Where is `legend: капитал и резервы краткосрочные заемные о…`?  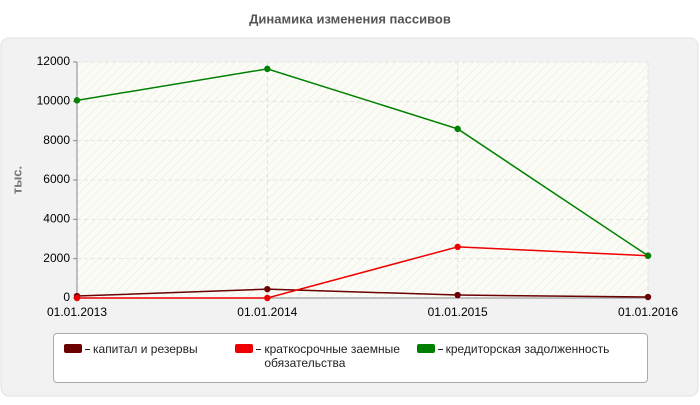
legend: капитал и резервы краткосрочные заемные о… is located at coordinates (350, 358).